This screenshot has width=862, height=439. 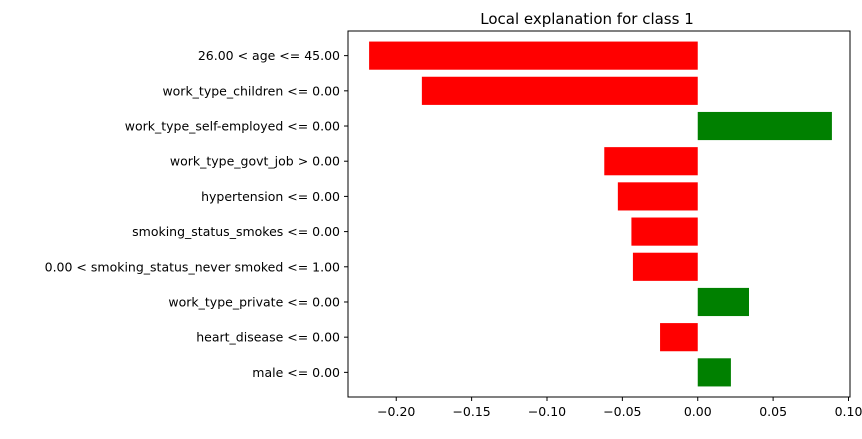 What do you see at coordinates (848, 411) in the screenshot?
I see `x-tick-label-6: 0.10` at bounding box center [848, 411].